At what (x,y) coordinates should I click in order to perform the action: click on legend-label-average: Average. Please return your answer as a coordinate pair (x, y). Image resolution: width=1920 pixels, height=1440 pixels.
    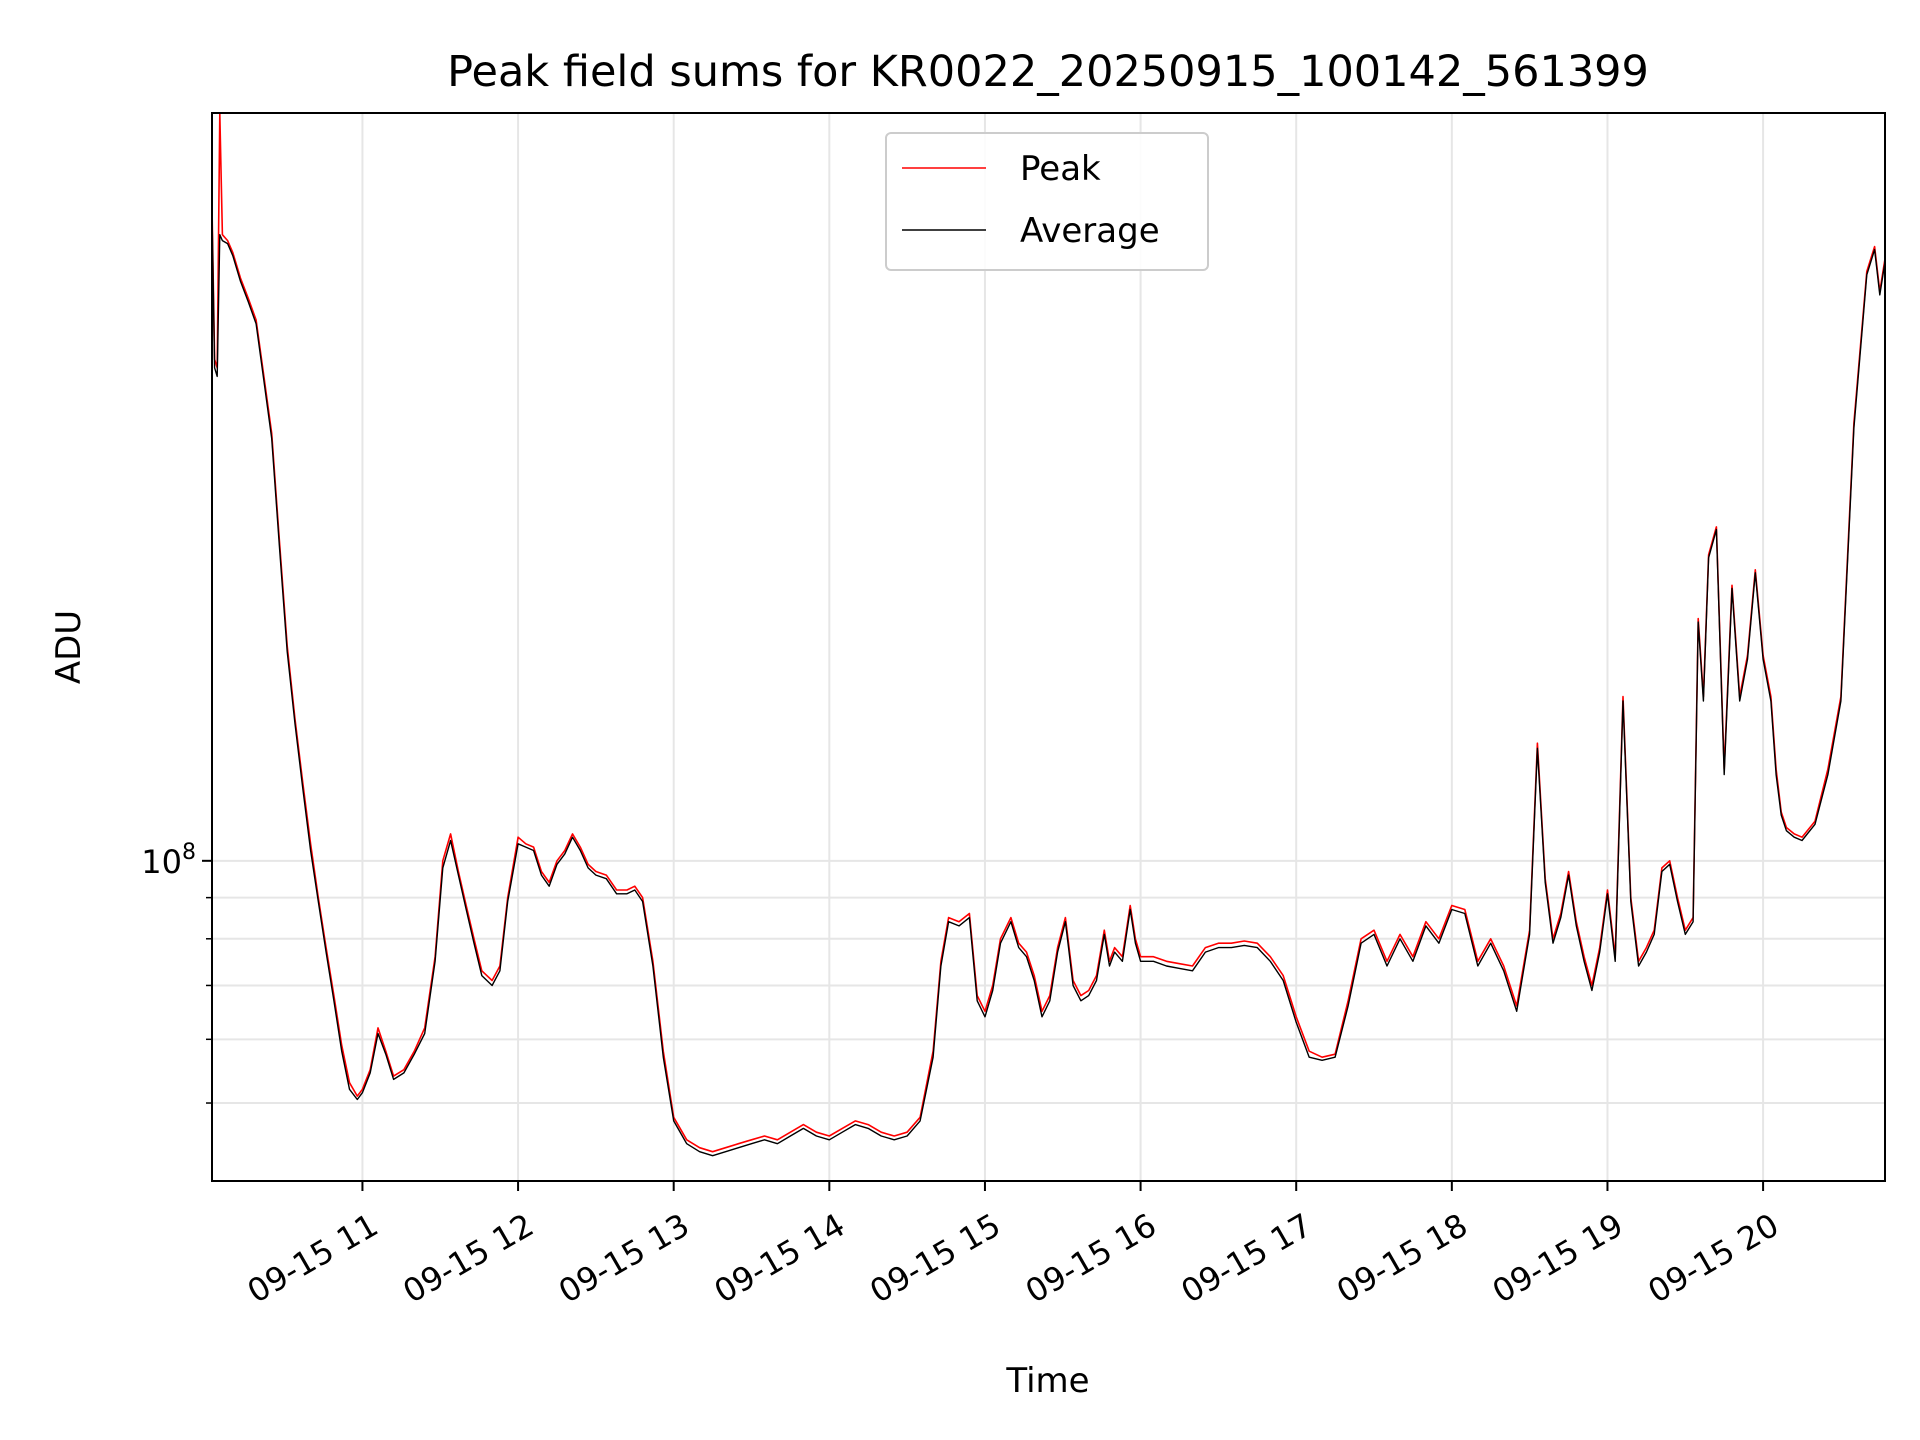
    Looking at the image, I should click on (1090, 231).